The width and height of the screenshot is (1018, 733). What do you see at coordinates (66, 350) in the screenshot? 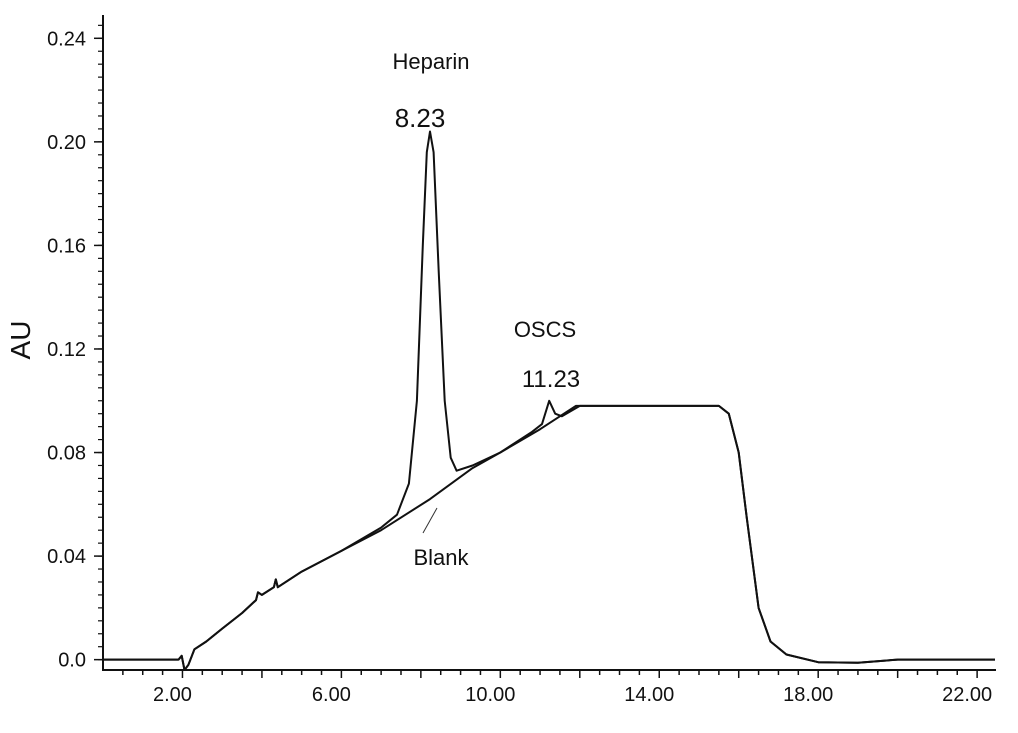
I see `y-tick-label: 0.12` at bounding box center [66, 350].